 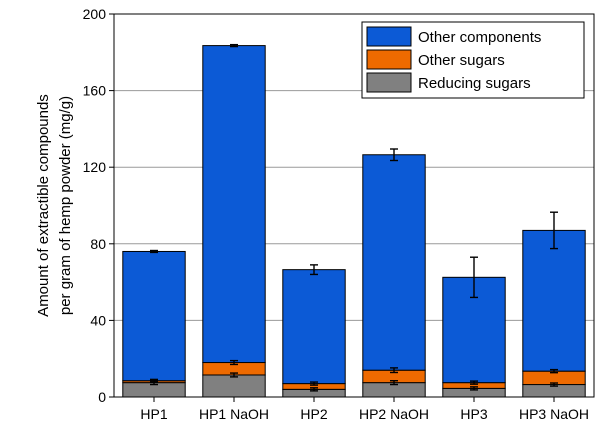 I want to click on y-tick-label: 160, so click(x=95, y=91).